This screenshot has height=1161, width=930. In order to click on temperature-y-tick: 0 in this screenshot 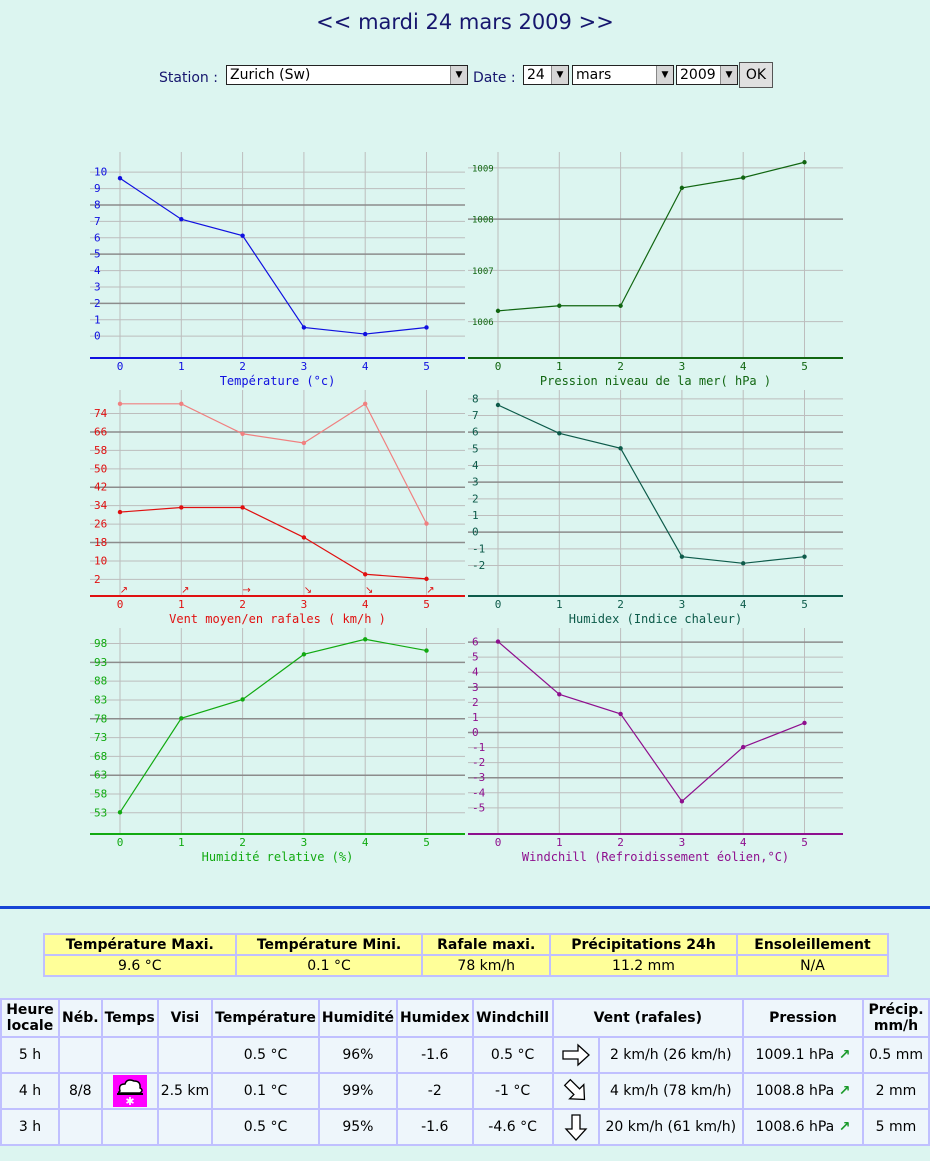, I will do `click(97, 336)`.